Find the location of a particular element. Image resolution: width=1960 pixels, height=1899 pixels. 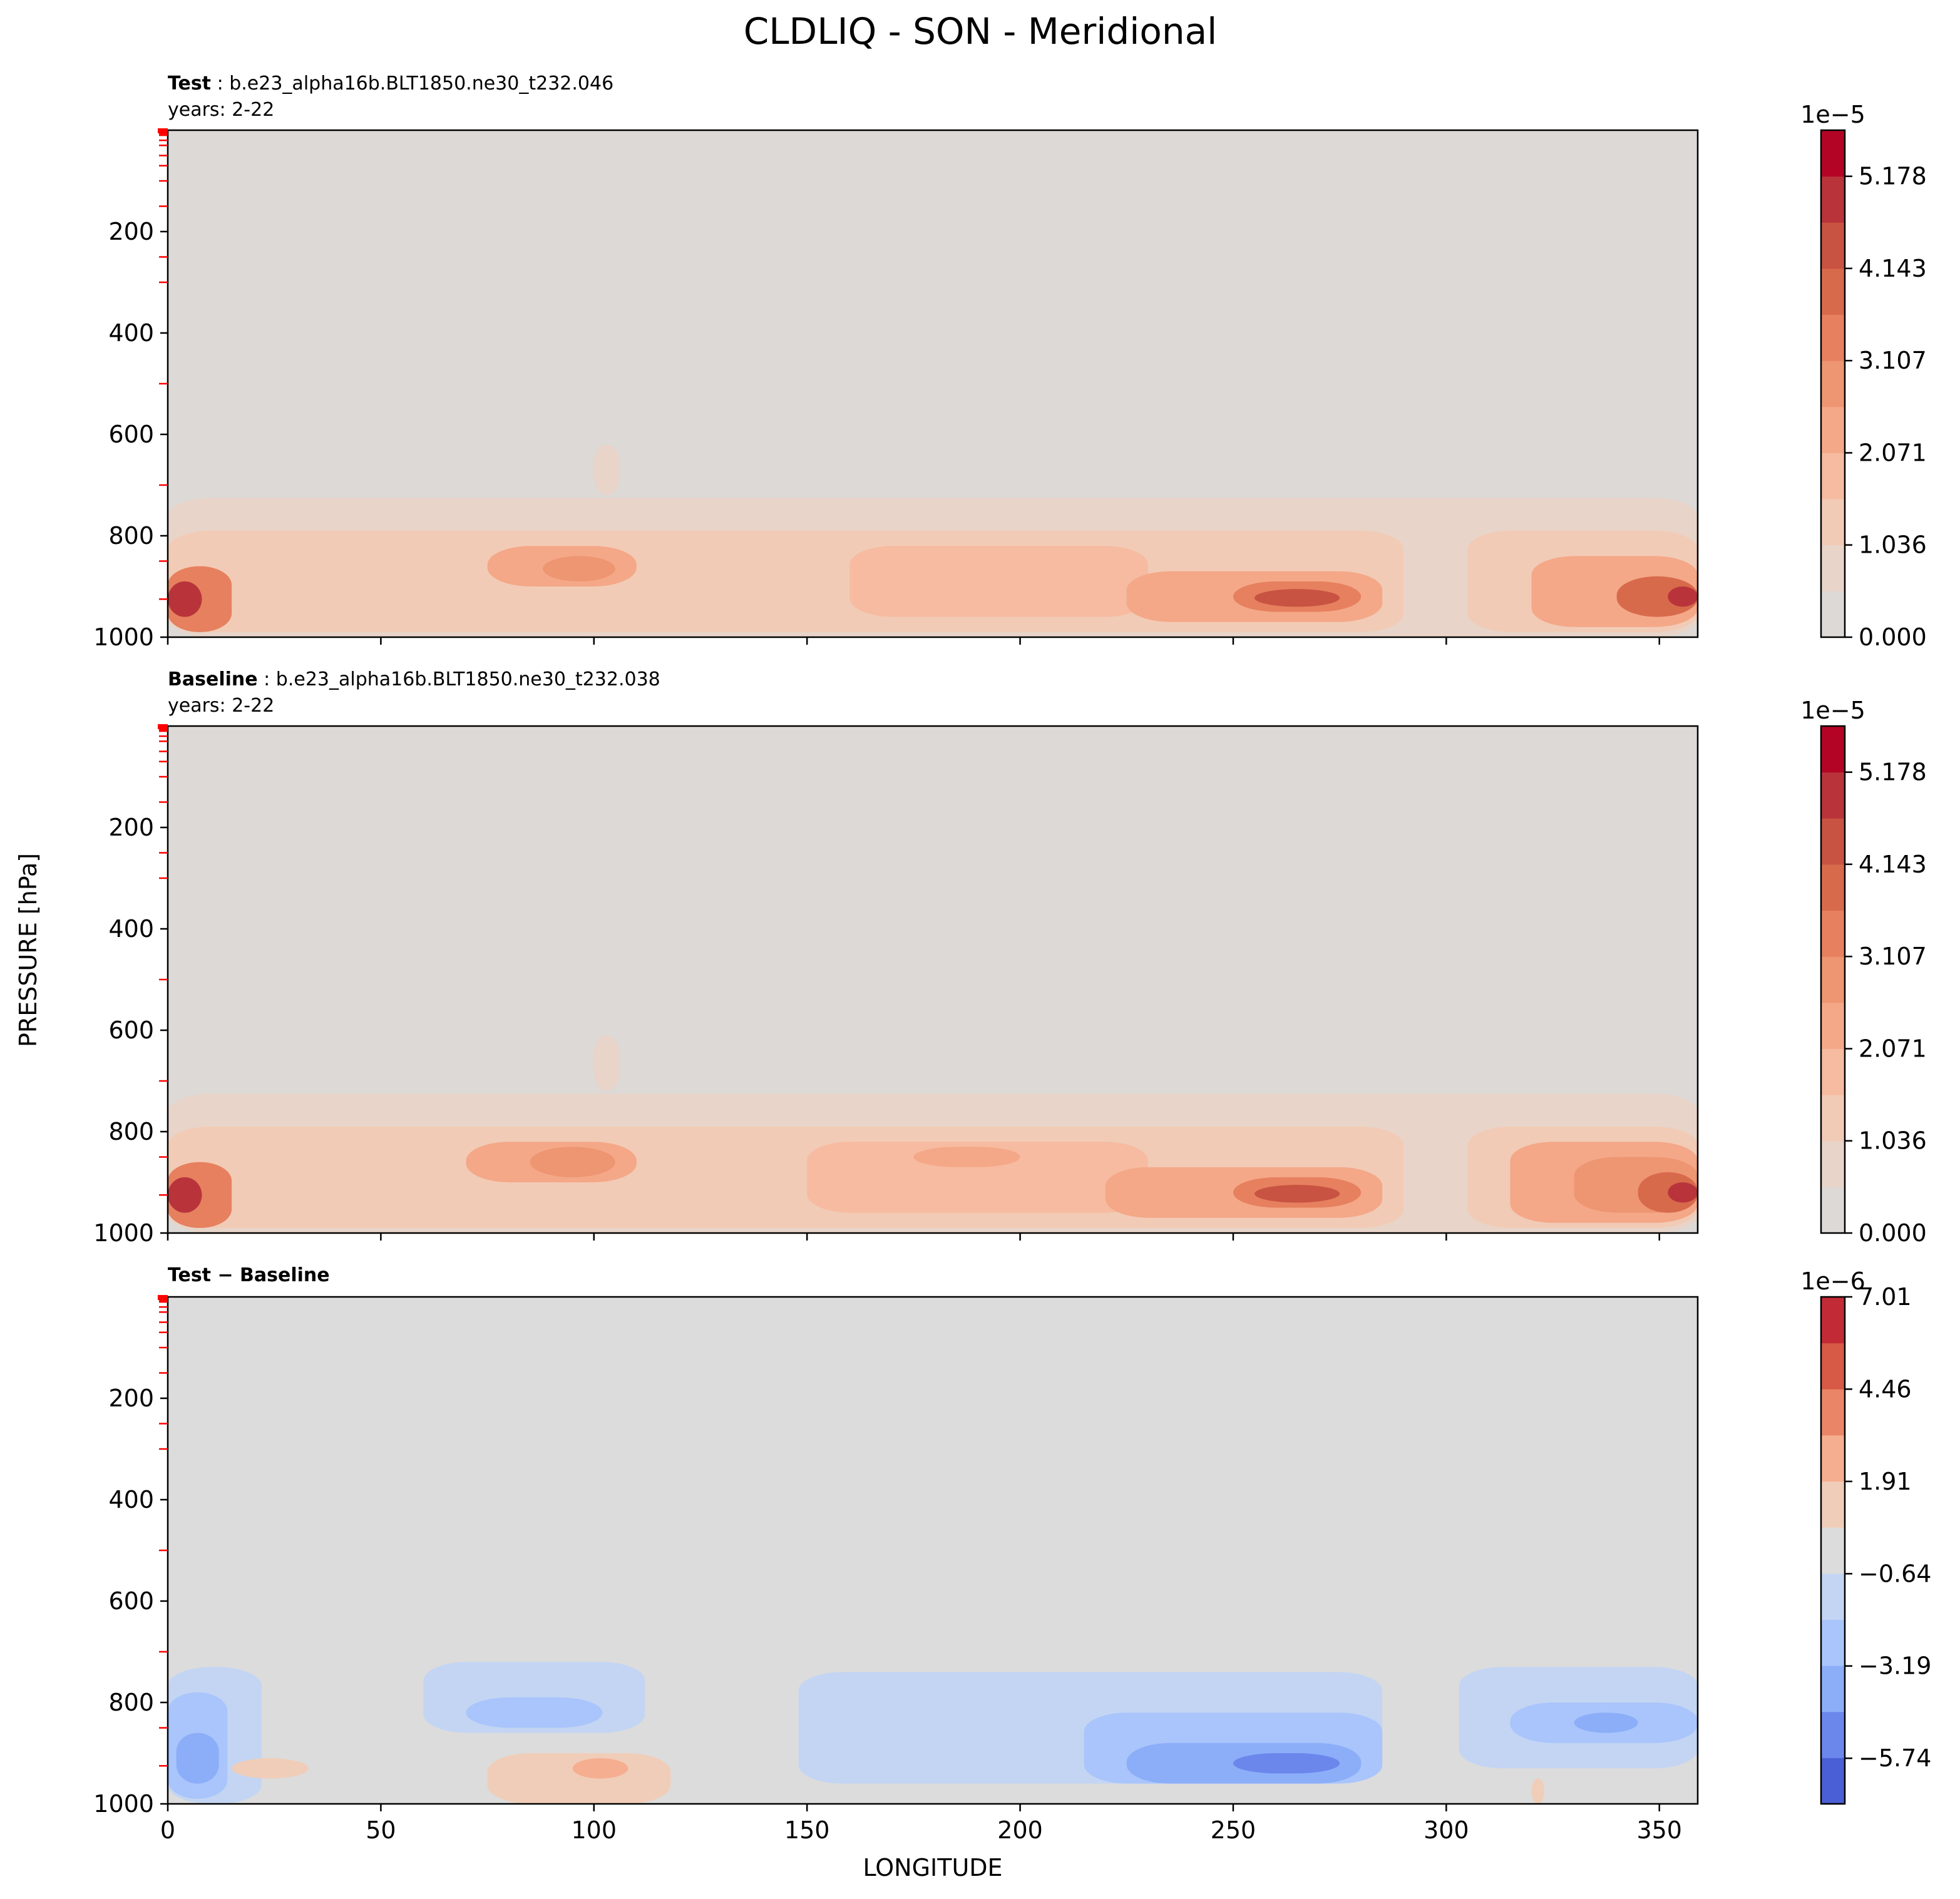

x-tick-label: 350 is located at coordinates (1659, 1830).